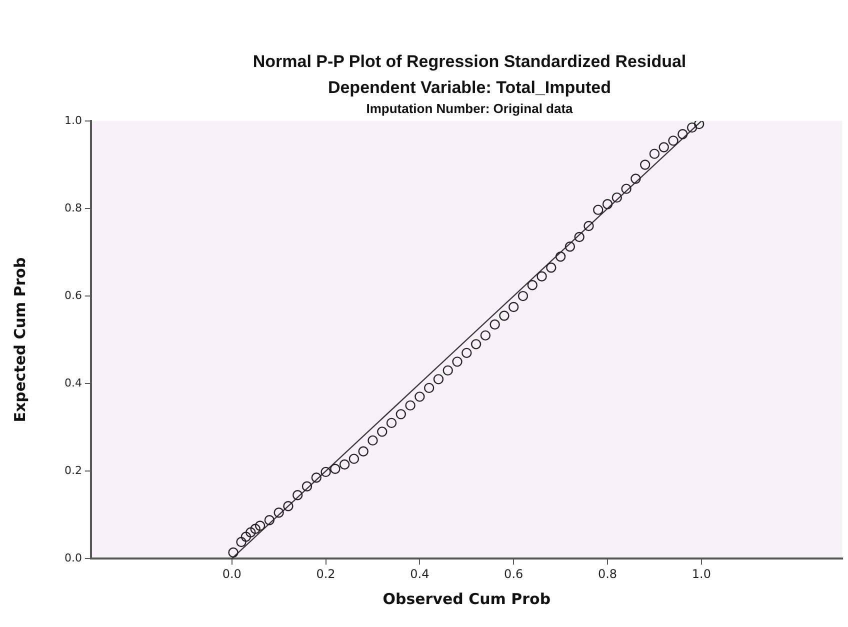 This screenshot has width=848, height=627. What do you see at coordinates (470, 62) in the screenshot?
I see `chart-title: Normal P-P Plot of Regression Standardized Residual` at bounding box center [470, 62].